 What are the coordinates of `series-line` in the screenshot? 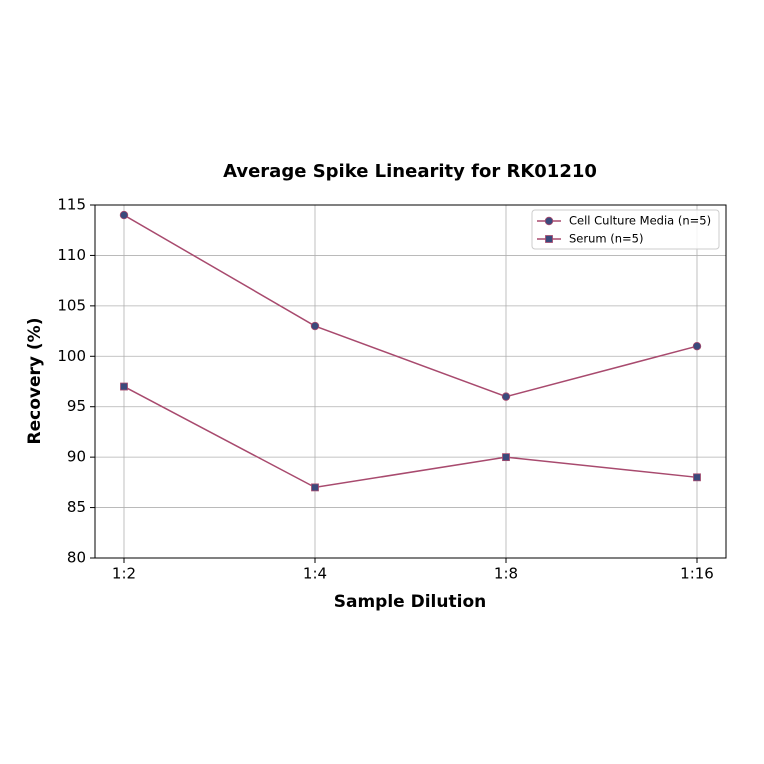 It's located at (410, 437).